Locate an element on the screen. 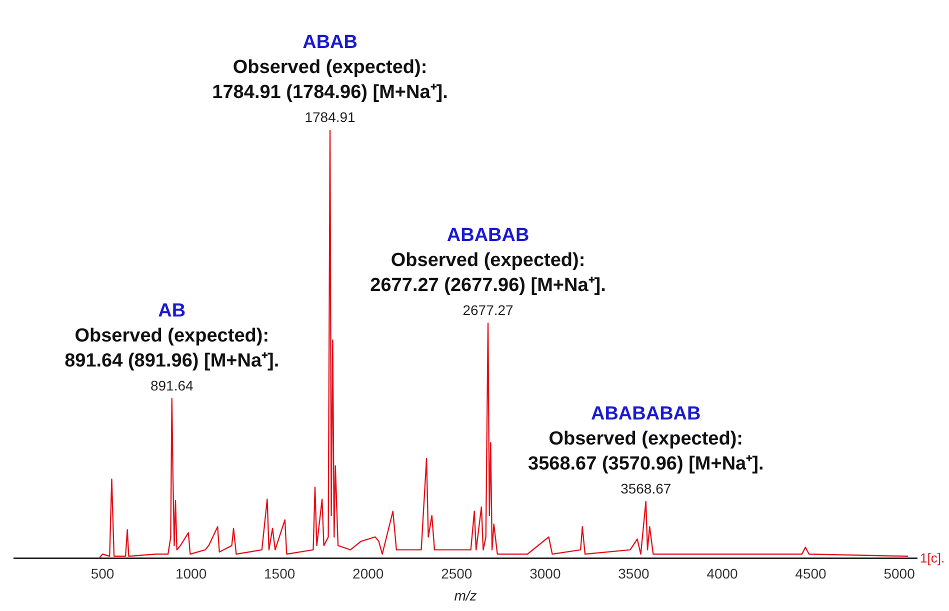 The height and width of the screenshot is (611, 949). x-axis-title: m/z is located at coordinates (465, 595).